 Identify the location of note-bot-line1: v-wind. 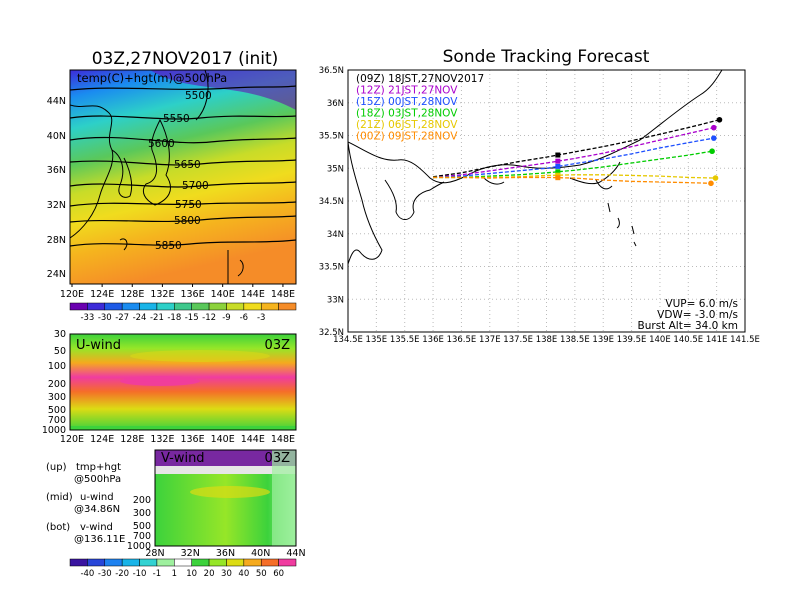
(96, 527).